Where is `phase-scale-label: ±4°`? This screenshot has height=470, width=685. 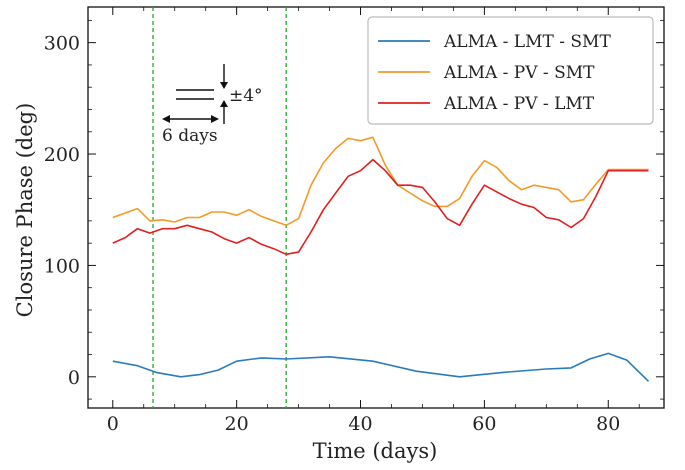
phase-scale-label: ±4° is located at coordinates (246, 96).